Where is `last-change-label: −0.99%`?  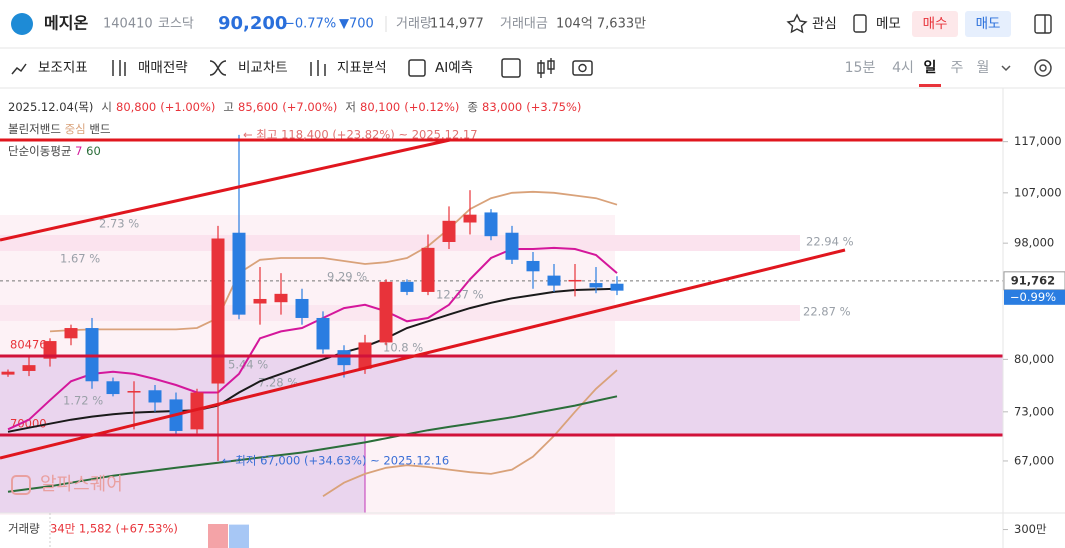 last-change-label: −0.99% is located at coordinates (1033, 297).